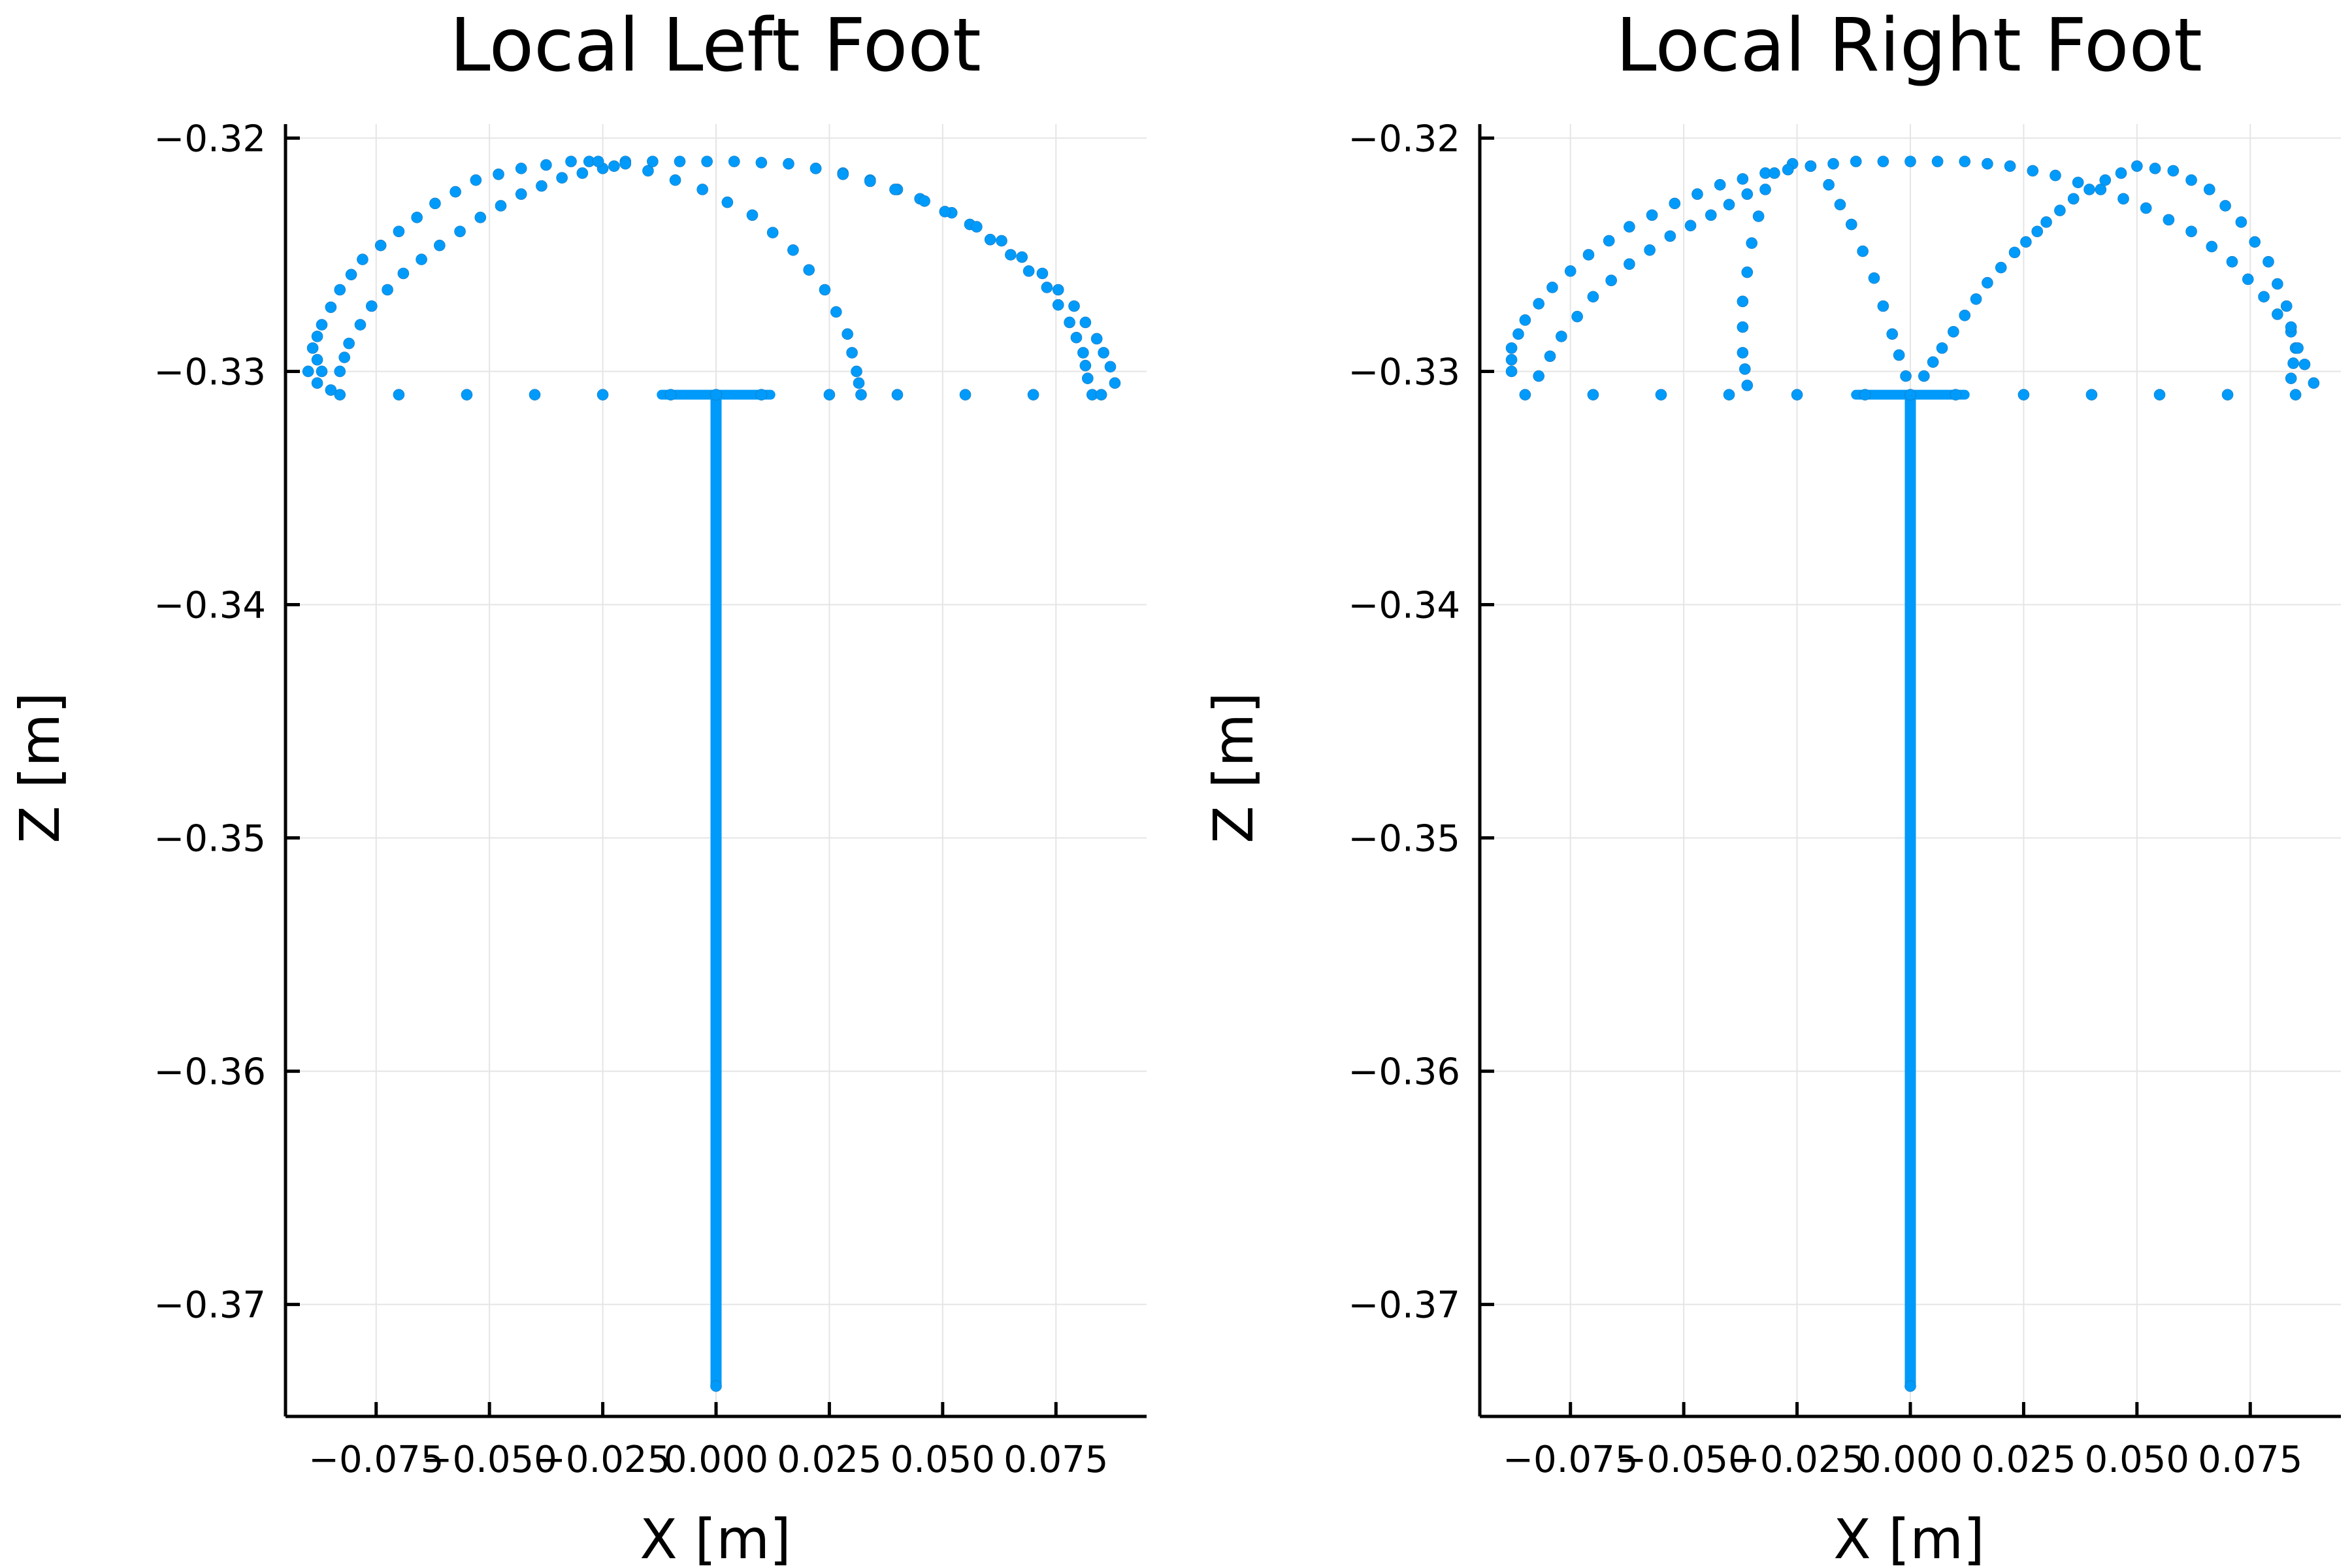 Image resolution: width=2352 pixels, height=1568 pixels. Describe the element at coordinates (210, 839) in the screenshot. I see `left-foot-y-tick-label: −0.35` at that location.